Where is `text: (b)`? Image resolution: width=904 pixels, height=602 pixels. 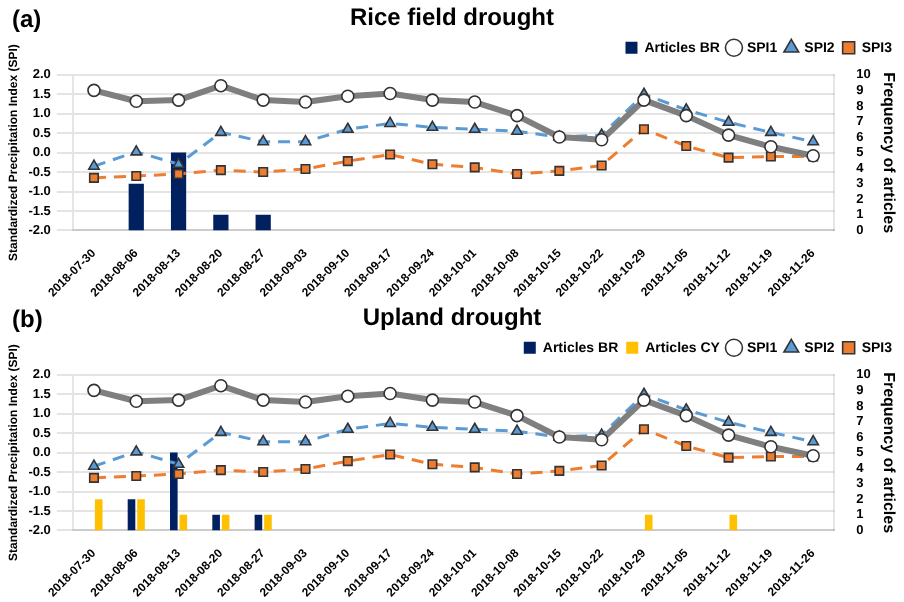 text: (b) is located at coordinates (27, 318).